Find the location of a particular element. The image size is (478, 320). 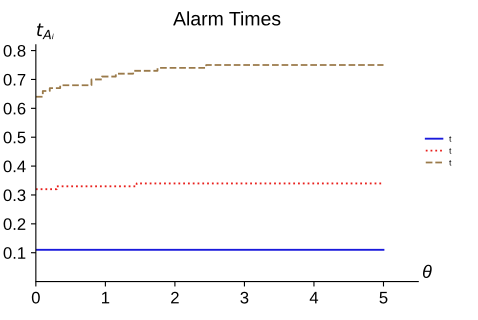

y-tick-label: 0.4 is located at coordinates (15, 166).